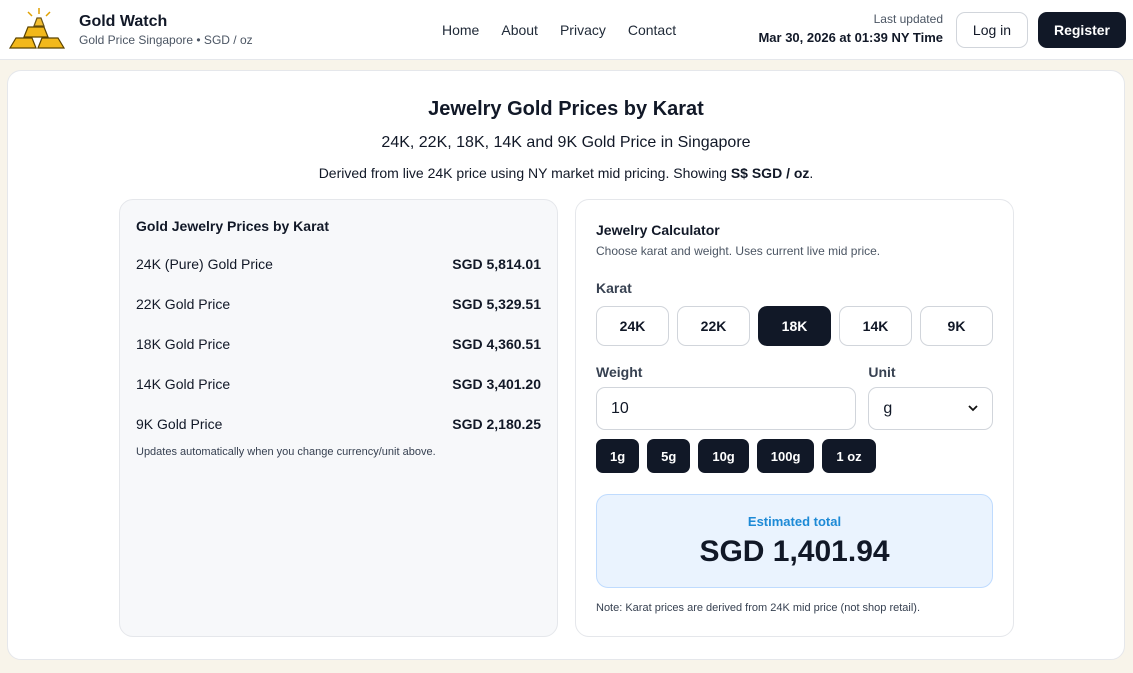  What do you see at coordinates (204, 264) in the screenshot?
I see `label: 24K (Pure) Gold Price` at bounding box center [204, 264].